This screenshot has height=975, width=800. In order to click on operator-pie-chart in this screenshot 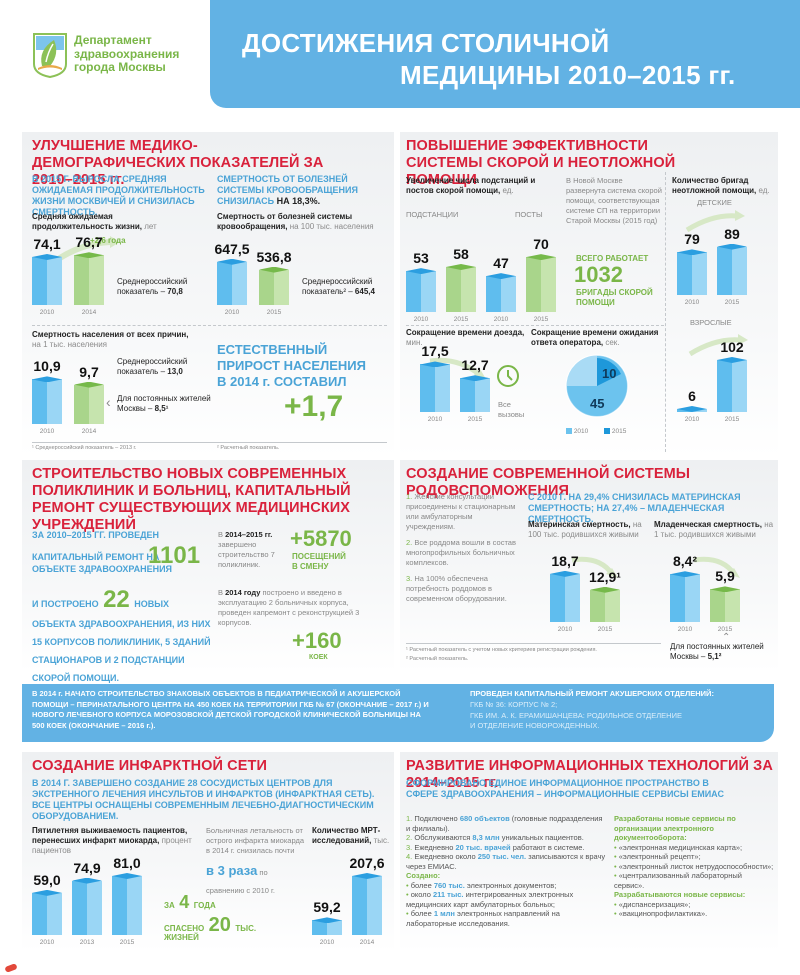, I will do `click(597, 386)`.